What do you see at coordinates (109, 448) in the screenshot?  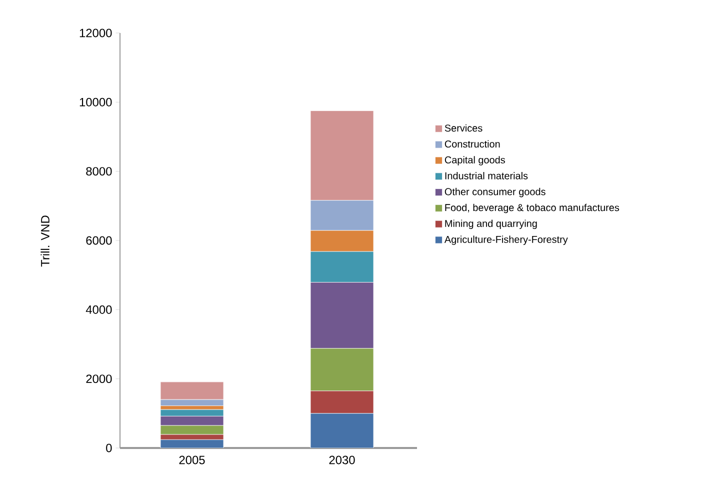 I see `y-tick-label: 0` at bounding box center [109, 448].